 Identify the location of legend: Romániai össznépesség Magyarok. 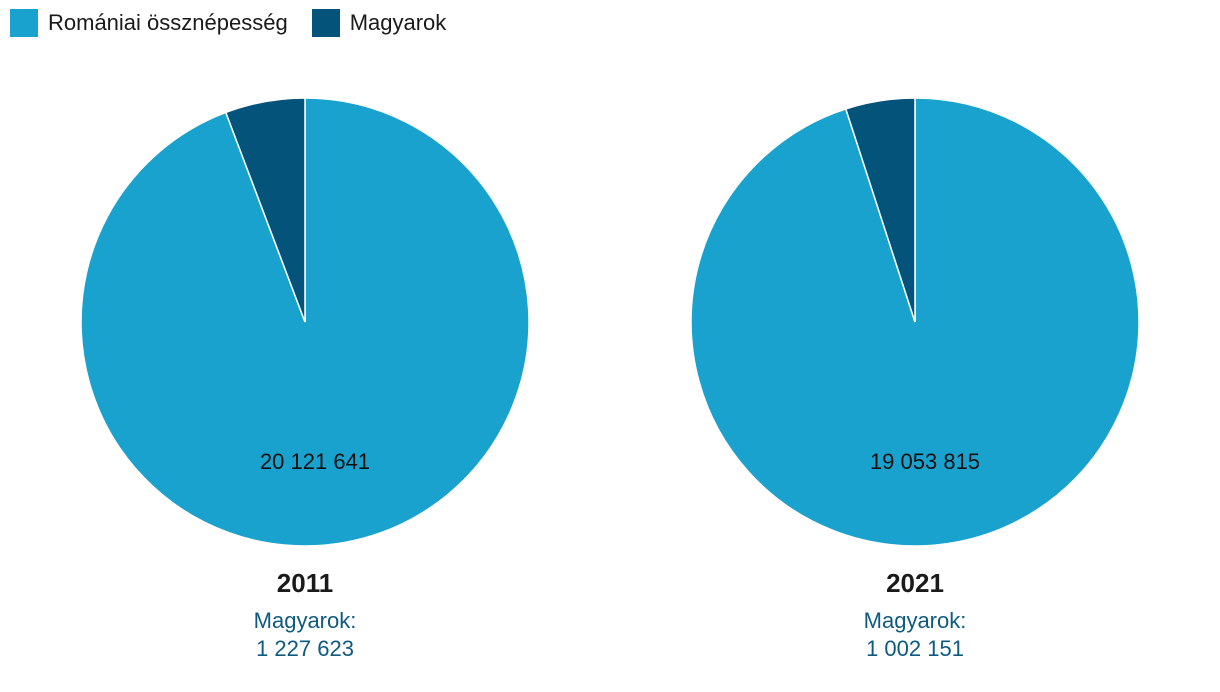
(240, 23).